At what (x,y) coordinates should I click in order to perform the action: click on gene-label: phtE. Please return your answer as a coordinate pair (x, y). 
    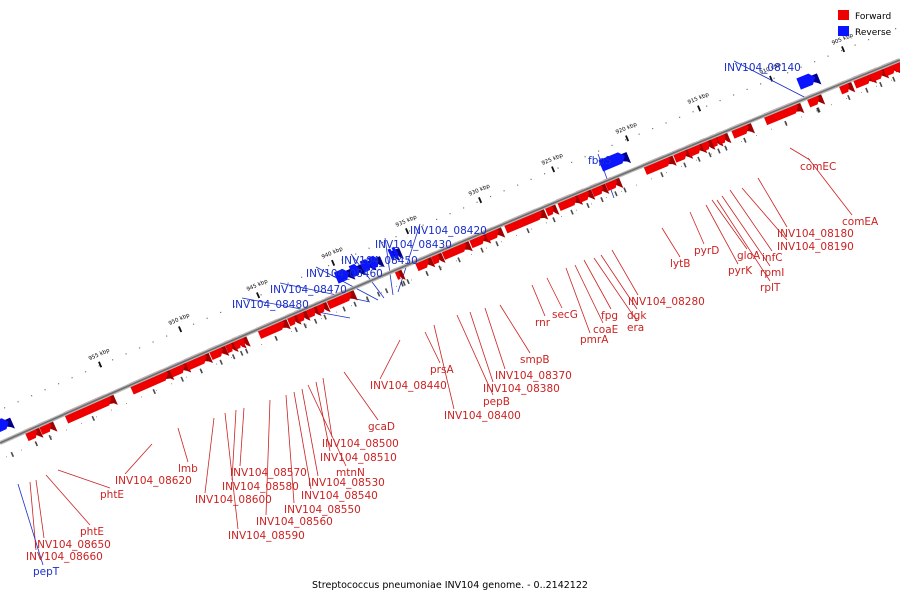
    Looking at the image, I should click on (92, 532).